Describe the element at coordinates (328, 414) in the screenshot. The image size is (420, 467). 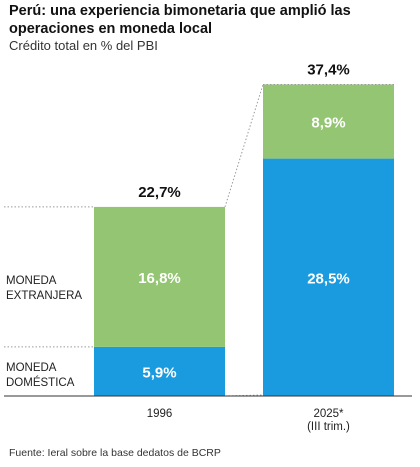
I see `category-label: 2025*` at that location.